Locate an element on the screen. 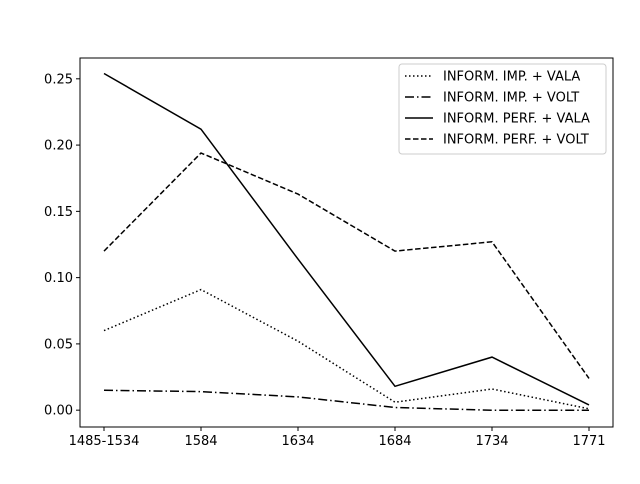 Image resolution: width=640 pixels, height=484 pixels. y-tick-label: 0.00 is located at coordinates (58, 411).